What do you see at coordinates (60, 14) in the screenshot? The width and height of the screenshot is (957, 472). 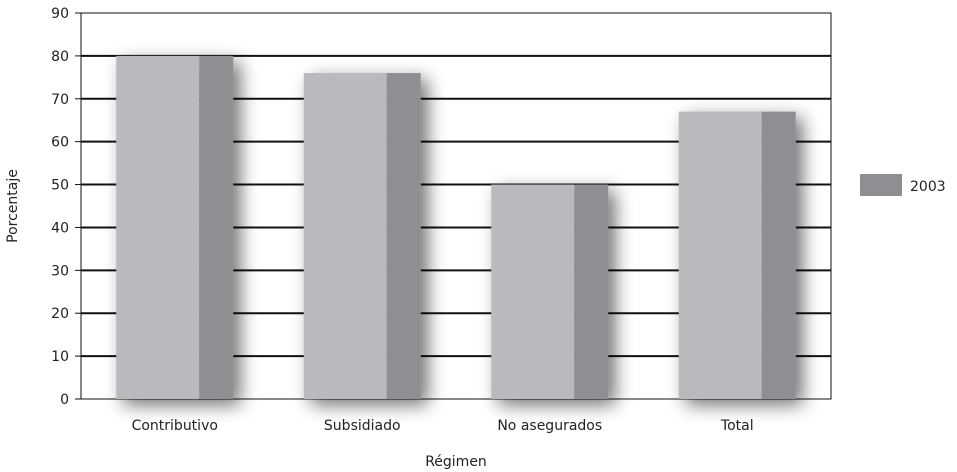 I see `y-tick-label: 90` at bounding box center [60, 14].